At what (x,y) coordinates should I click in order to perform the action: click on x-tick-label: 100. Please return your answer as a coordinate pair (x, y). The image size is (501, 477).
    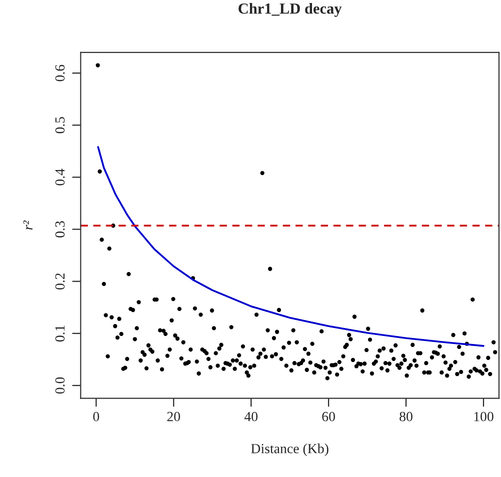
    Looking at the image, I should click on (484, 417).